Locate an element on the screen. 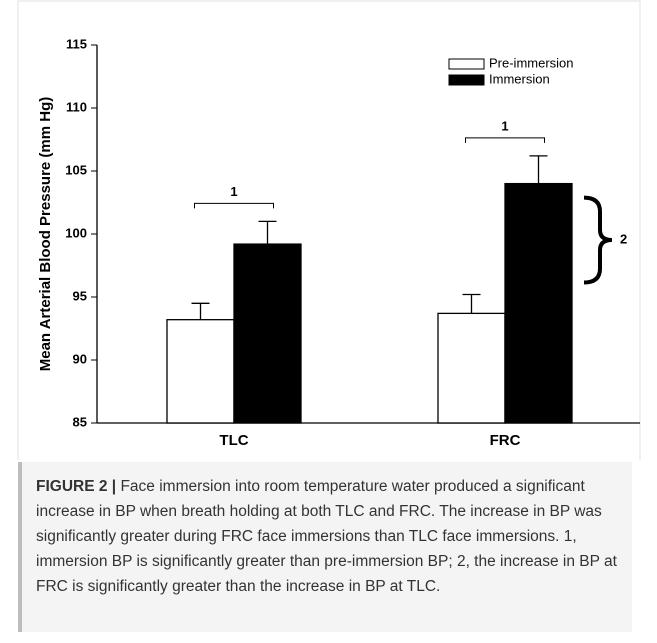 The image size is (657, 643). y-tick-label: 110 is located at coordinates (76, 106).